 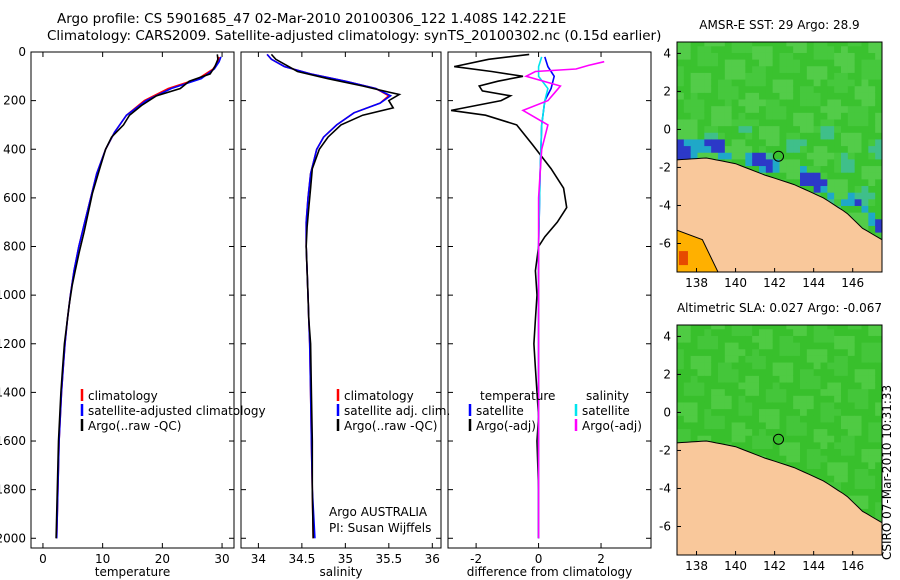 I want to click on warm-core, so click(x=683, y=258).